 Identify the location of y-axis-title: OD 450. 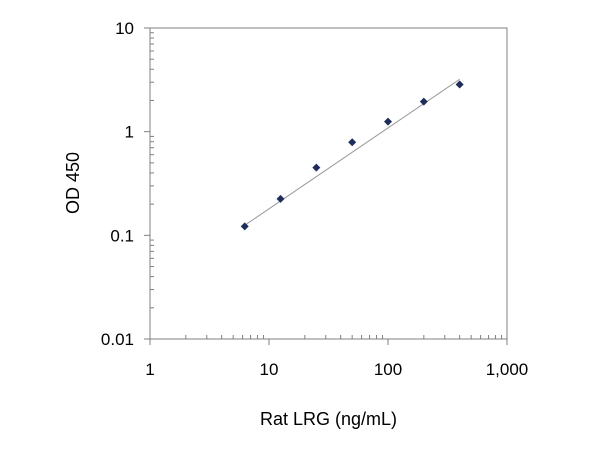
(73, 183).